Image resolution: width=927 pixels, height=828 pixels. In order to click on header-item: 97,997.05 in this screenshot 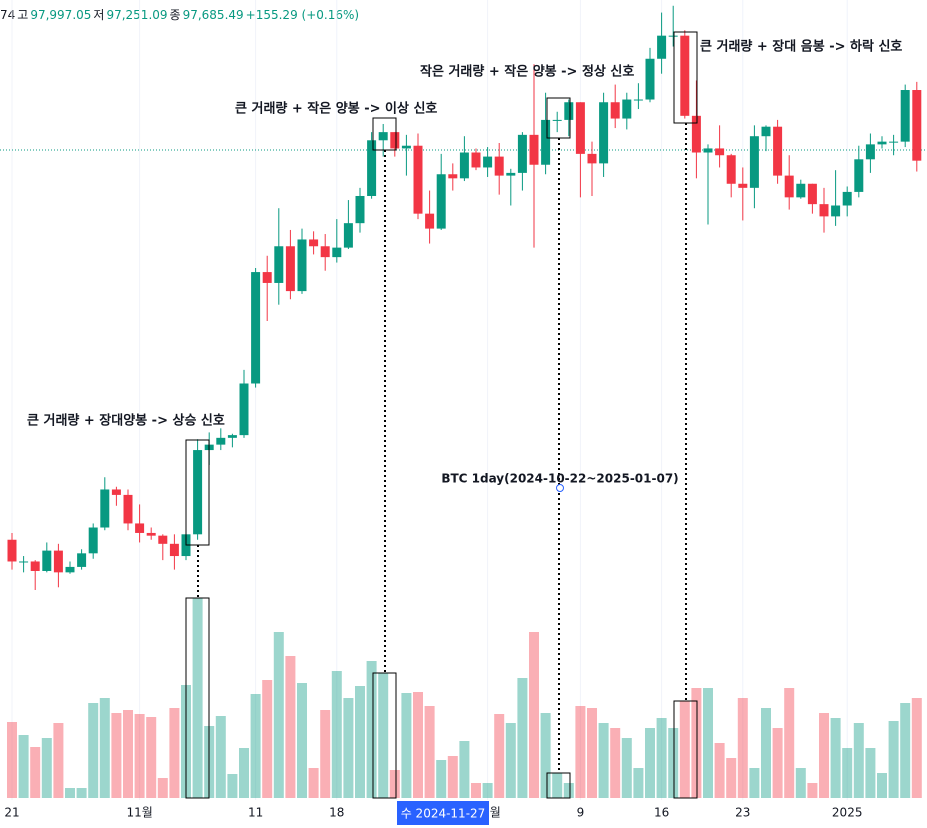, I will do `click(61, 15)`.